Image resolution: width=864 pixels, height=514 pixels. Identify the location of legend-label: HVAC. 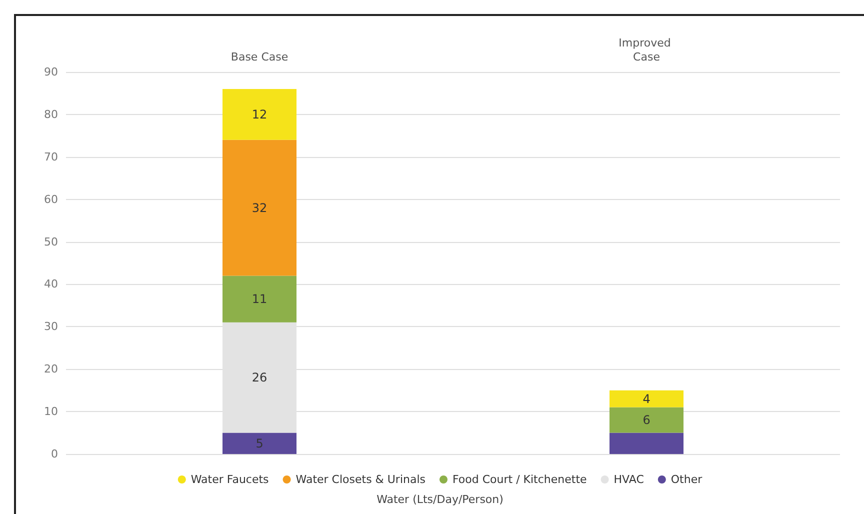
(629, 479).